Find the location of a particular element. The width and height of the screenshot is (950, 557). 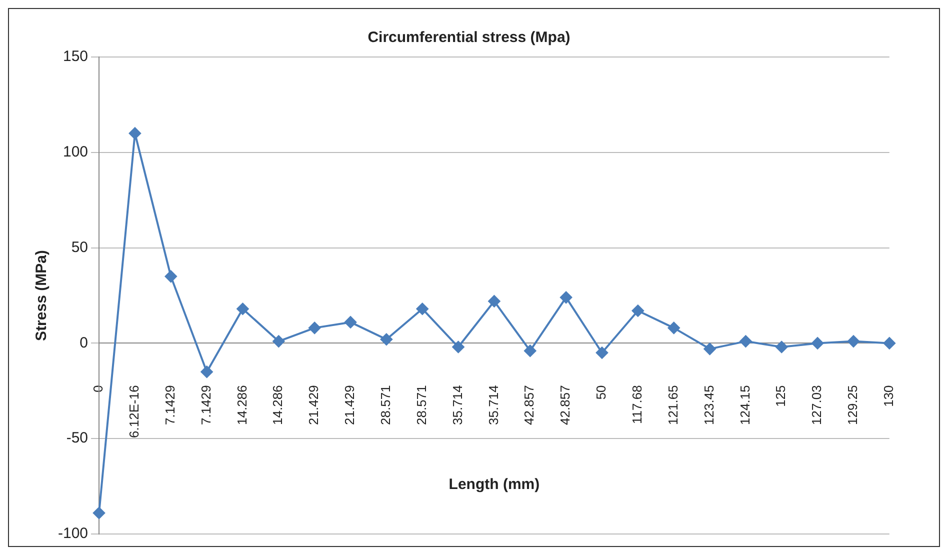

x-tick-label: 50 is located at coordinates (601, 392).